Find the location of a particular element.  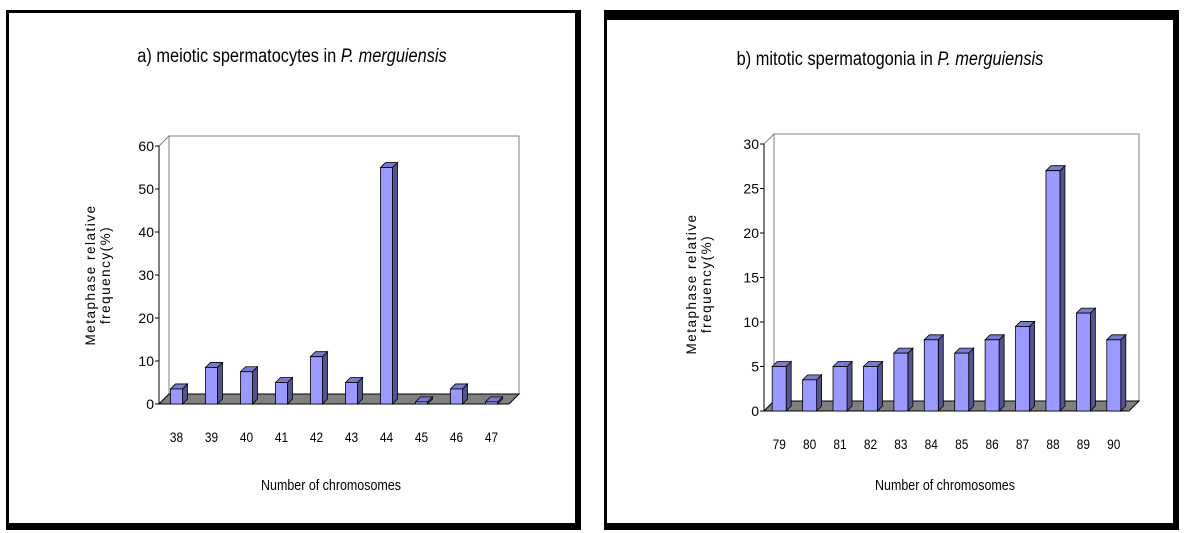

x-tick-label: 90 is located at coordinates (1113, 444).